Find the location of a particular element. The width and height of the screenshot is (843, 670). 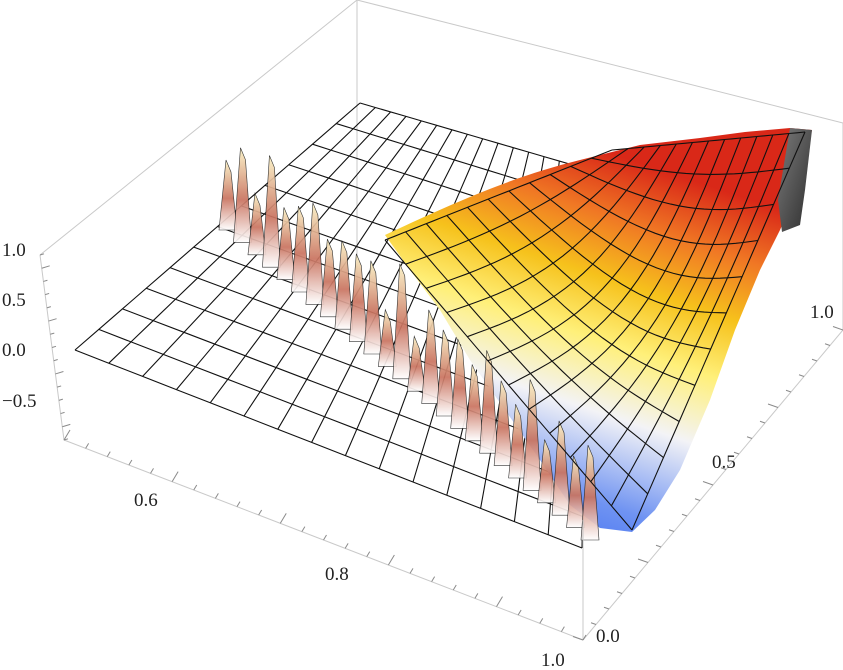

x-axis-labels: 0.6 0.8 1.0 is located at coordinates (349, 580).